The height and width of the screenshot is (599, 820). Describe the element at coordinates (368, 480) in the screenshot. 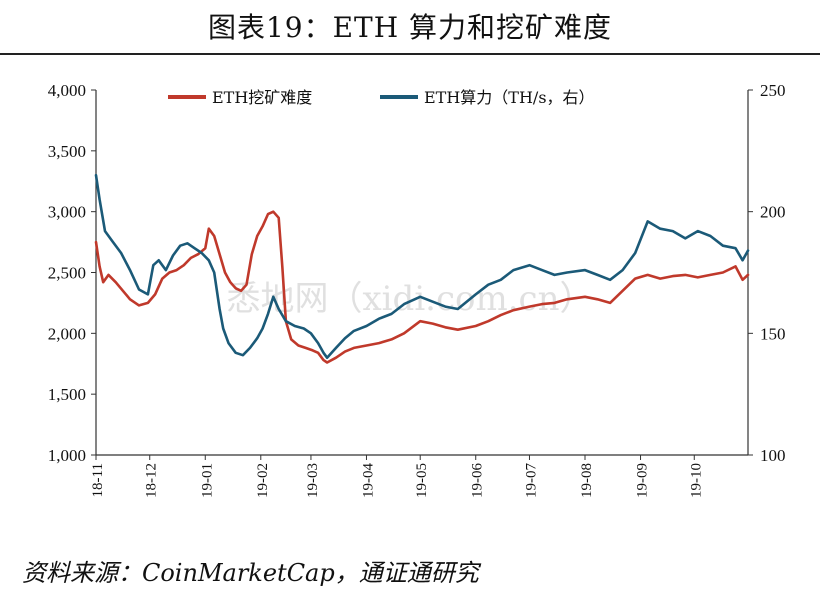

I see `x-tick-label: 19-04` at that location.